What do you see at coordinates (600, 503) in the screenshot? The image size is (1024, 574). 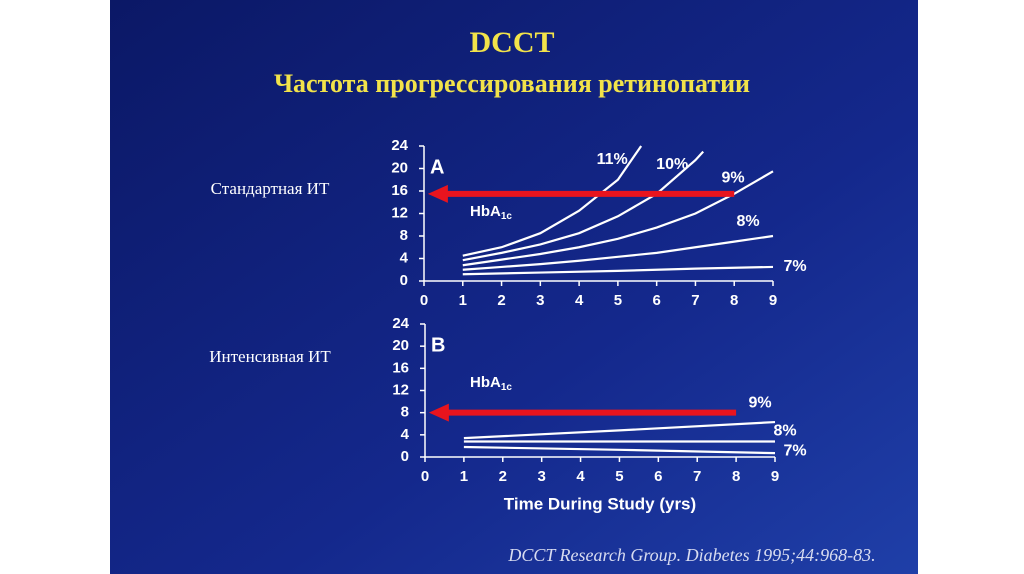 I see `x-axis-label: Time During Study (yrs)` at bounding box center [600, 503].